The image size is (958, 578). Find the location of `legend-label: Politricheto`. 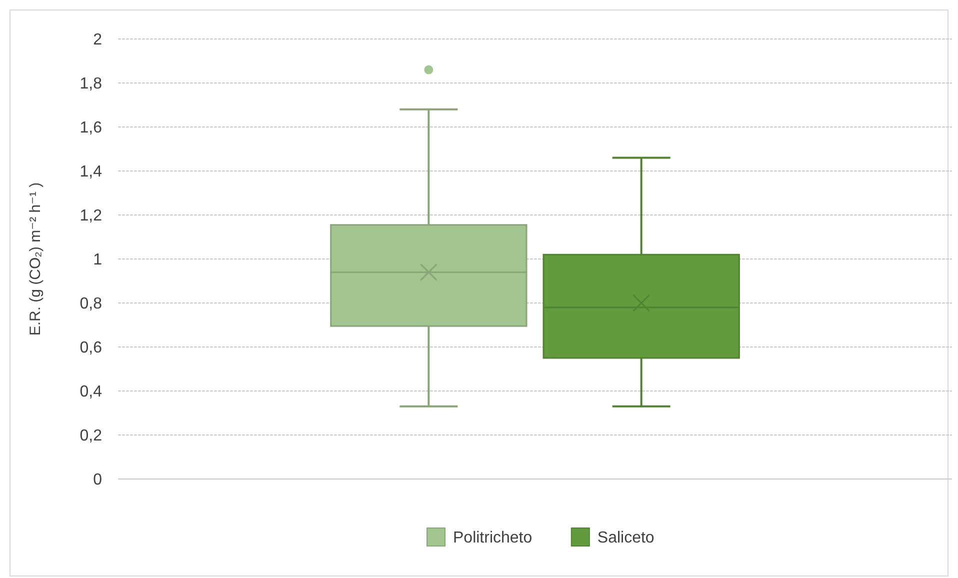

legend-label: Politricheto is located at coordinates (492, 538).